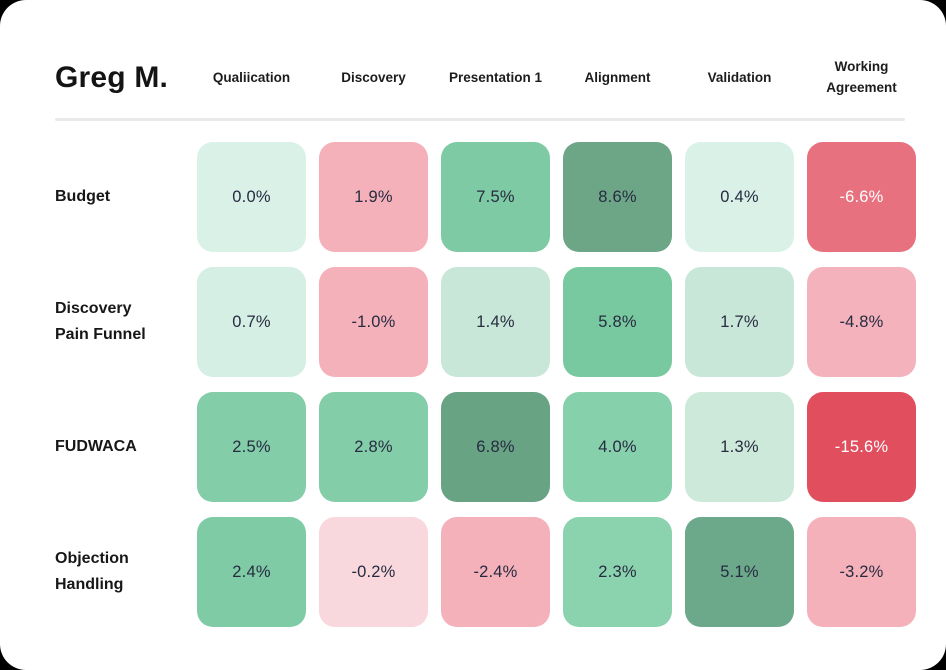 The height and width of the screenshot is (670, 946). What do you see at coordinates (373, 447) in the screenshot?
I see `heatmap-cell: 2.8%` at bounding box center [373, 447].